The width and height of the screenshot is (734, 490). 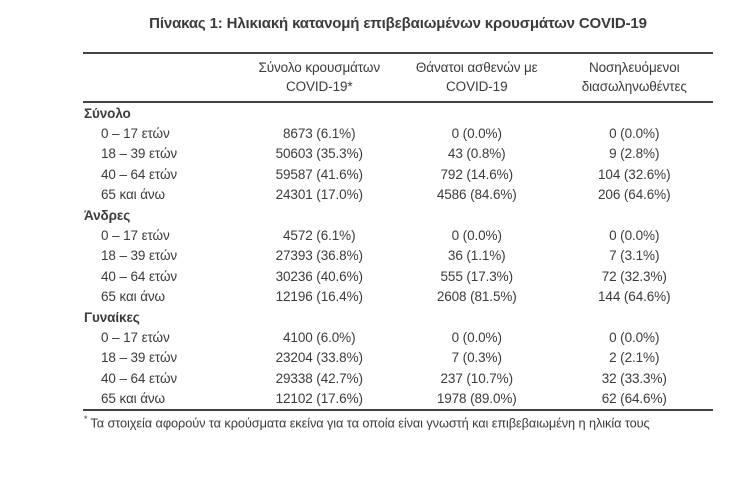 What do you see at coordinates (477, 86) in the screenshot?
I see `header-line: COVID-19` at bounding box center [477, 86].